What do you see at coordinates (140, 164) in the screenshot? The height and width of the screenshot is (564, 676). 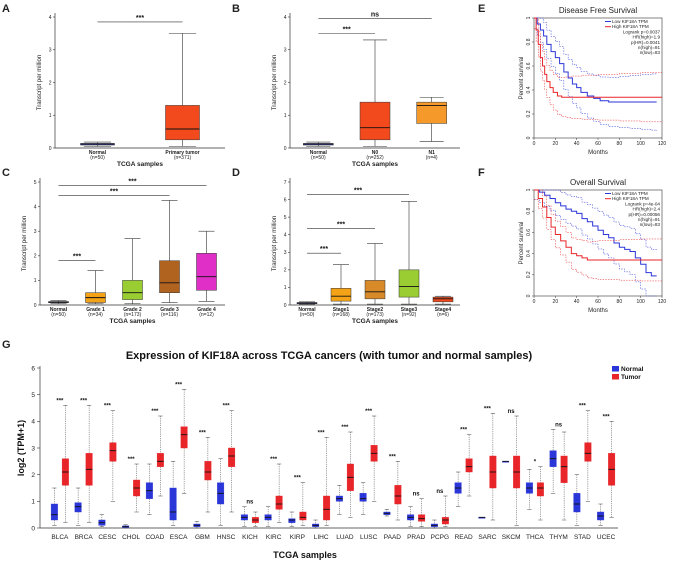 I see `x-axis-title: TCGA samples` at bounding box center [140, 164].